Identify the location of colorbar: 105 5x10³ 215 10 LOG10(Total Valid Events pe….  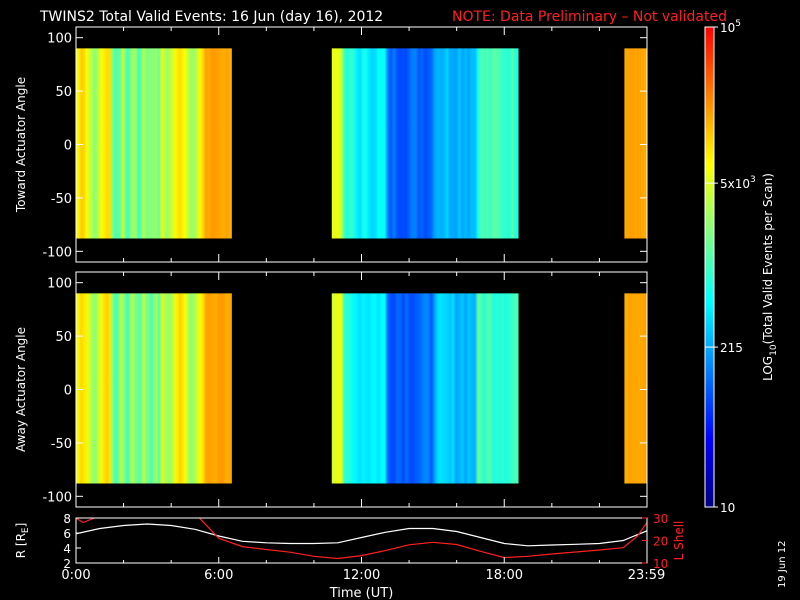
(741, 267).